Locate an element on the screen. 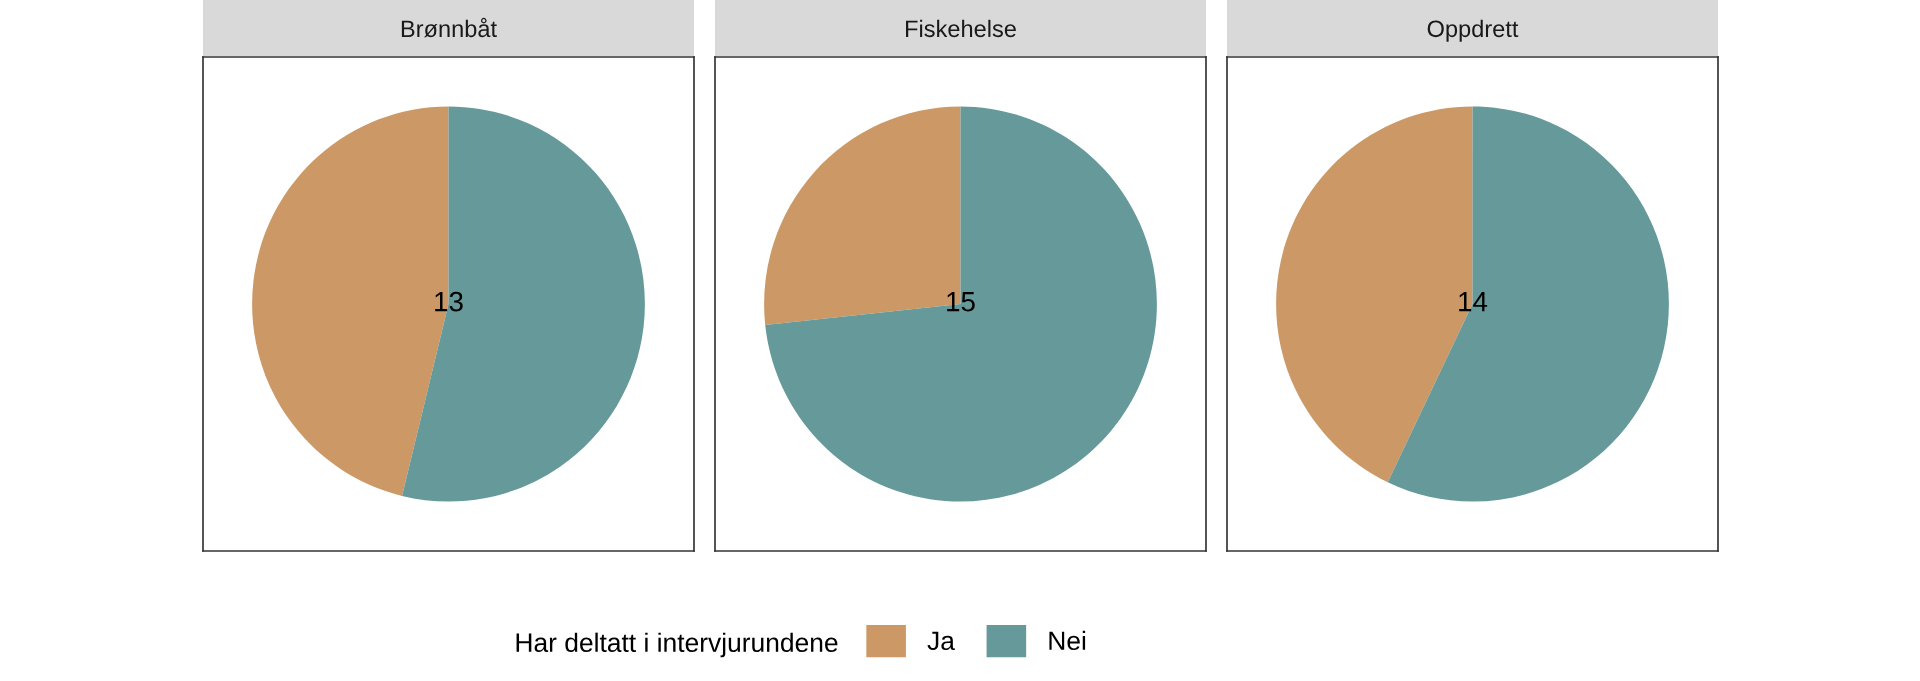 The width and height of the screenshot is (1920, 681). chart-title: Fiskehelse is located at coordinates (961, 28).